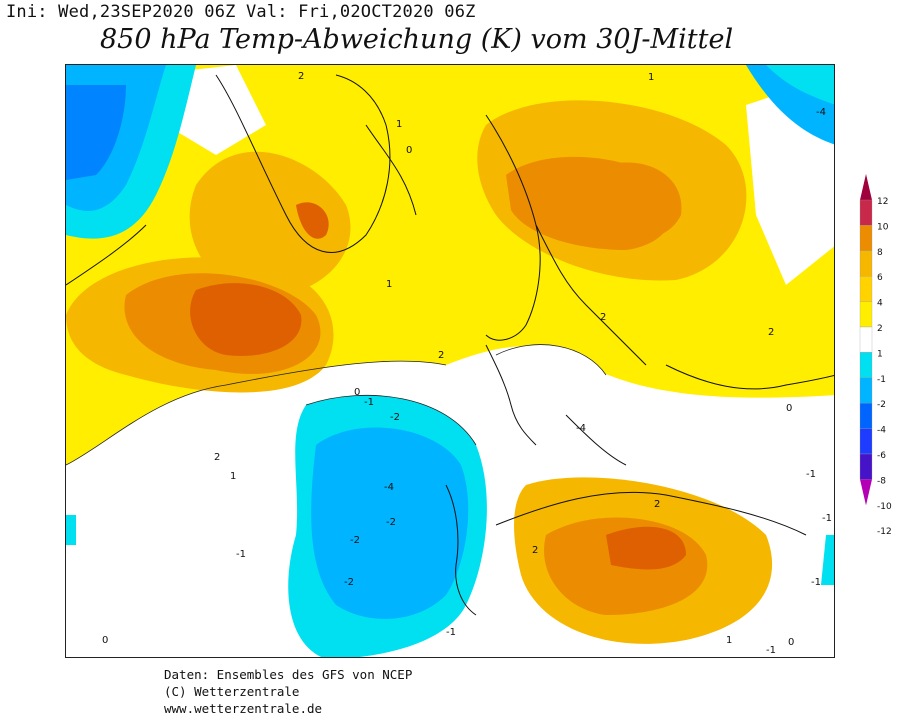 The image size is (900, 720). I want to click on colorbar-tick-label: 6, so click(880, 278).